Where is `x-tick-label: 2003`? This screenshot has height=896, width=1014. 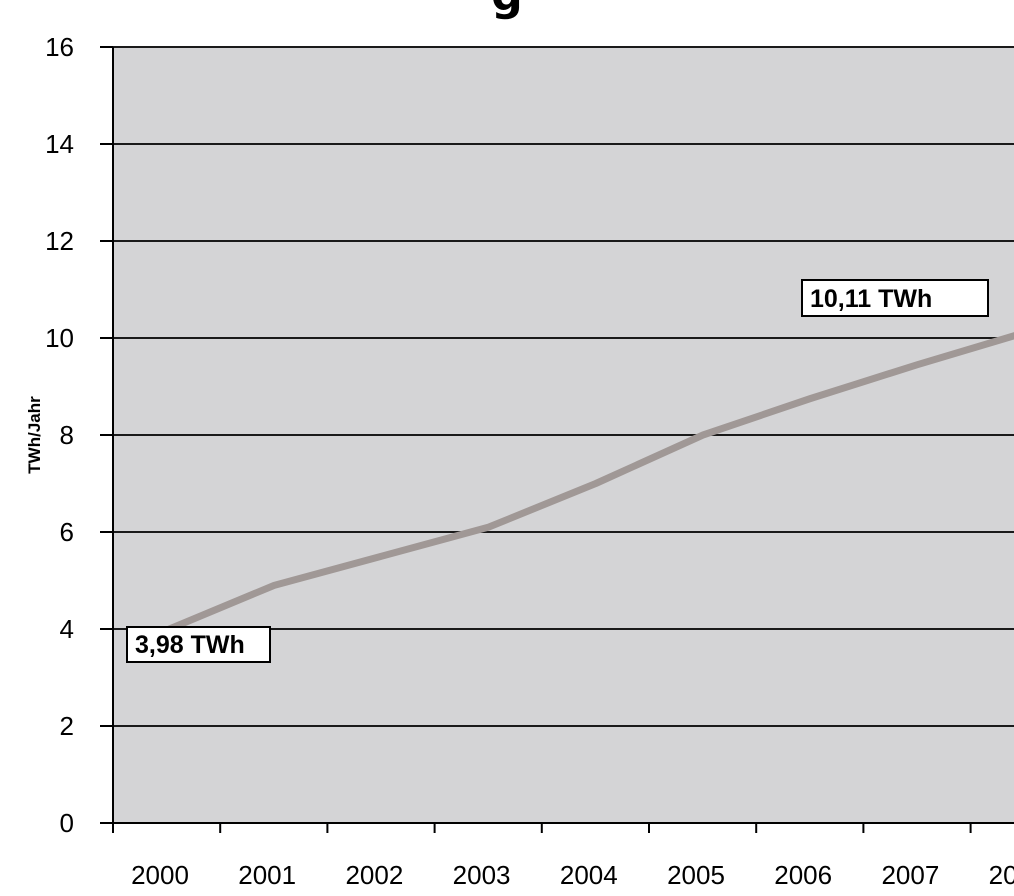 x-tick-label: 2003 is located at coordinates (482, 875).